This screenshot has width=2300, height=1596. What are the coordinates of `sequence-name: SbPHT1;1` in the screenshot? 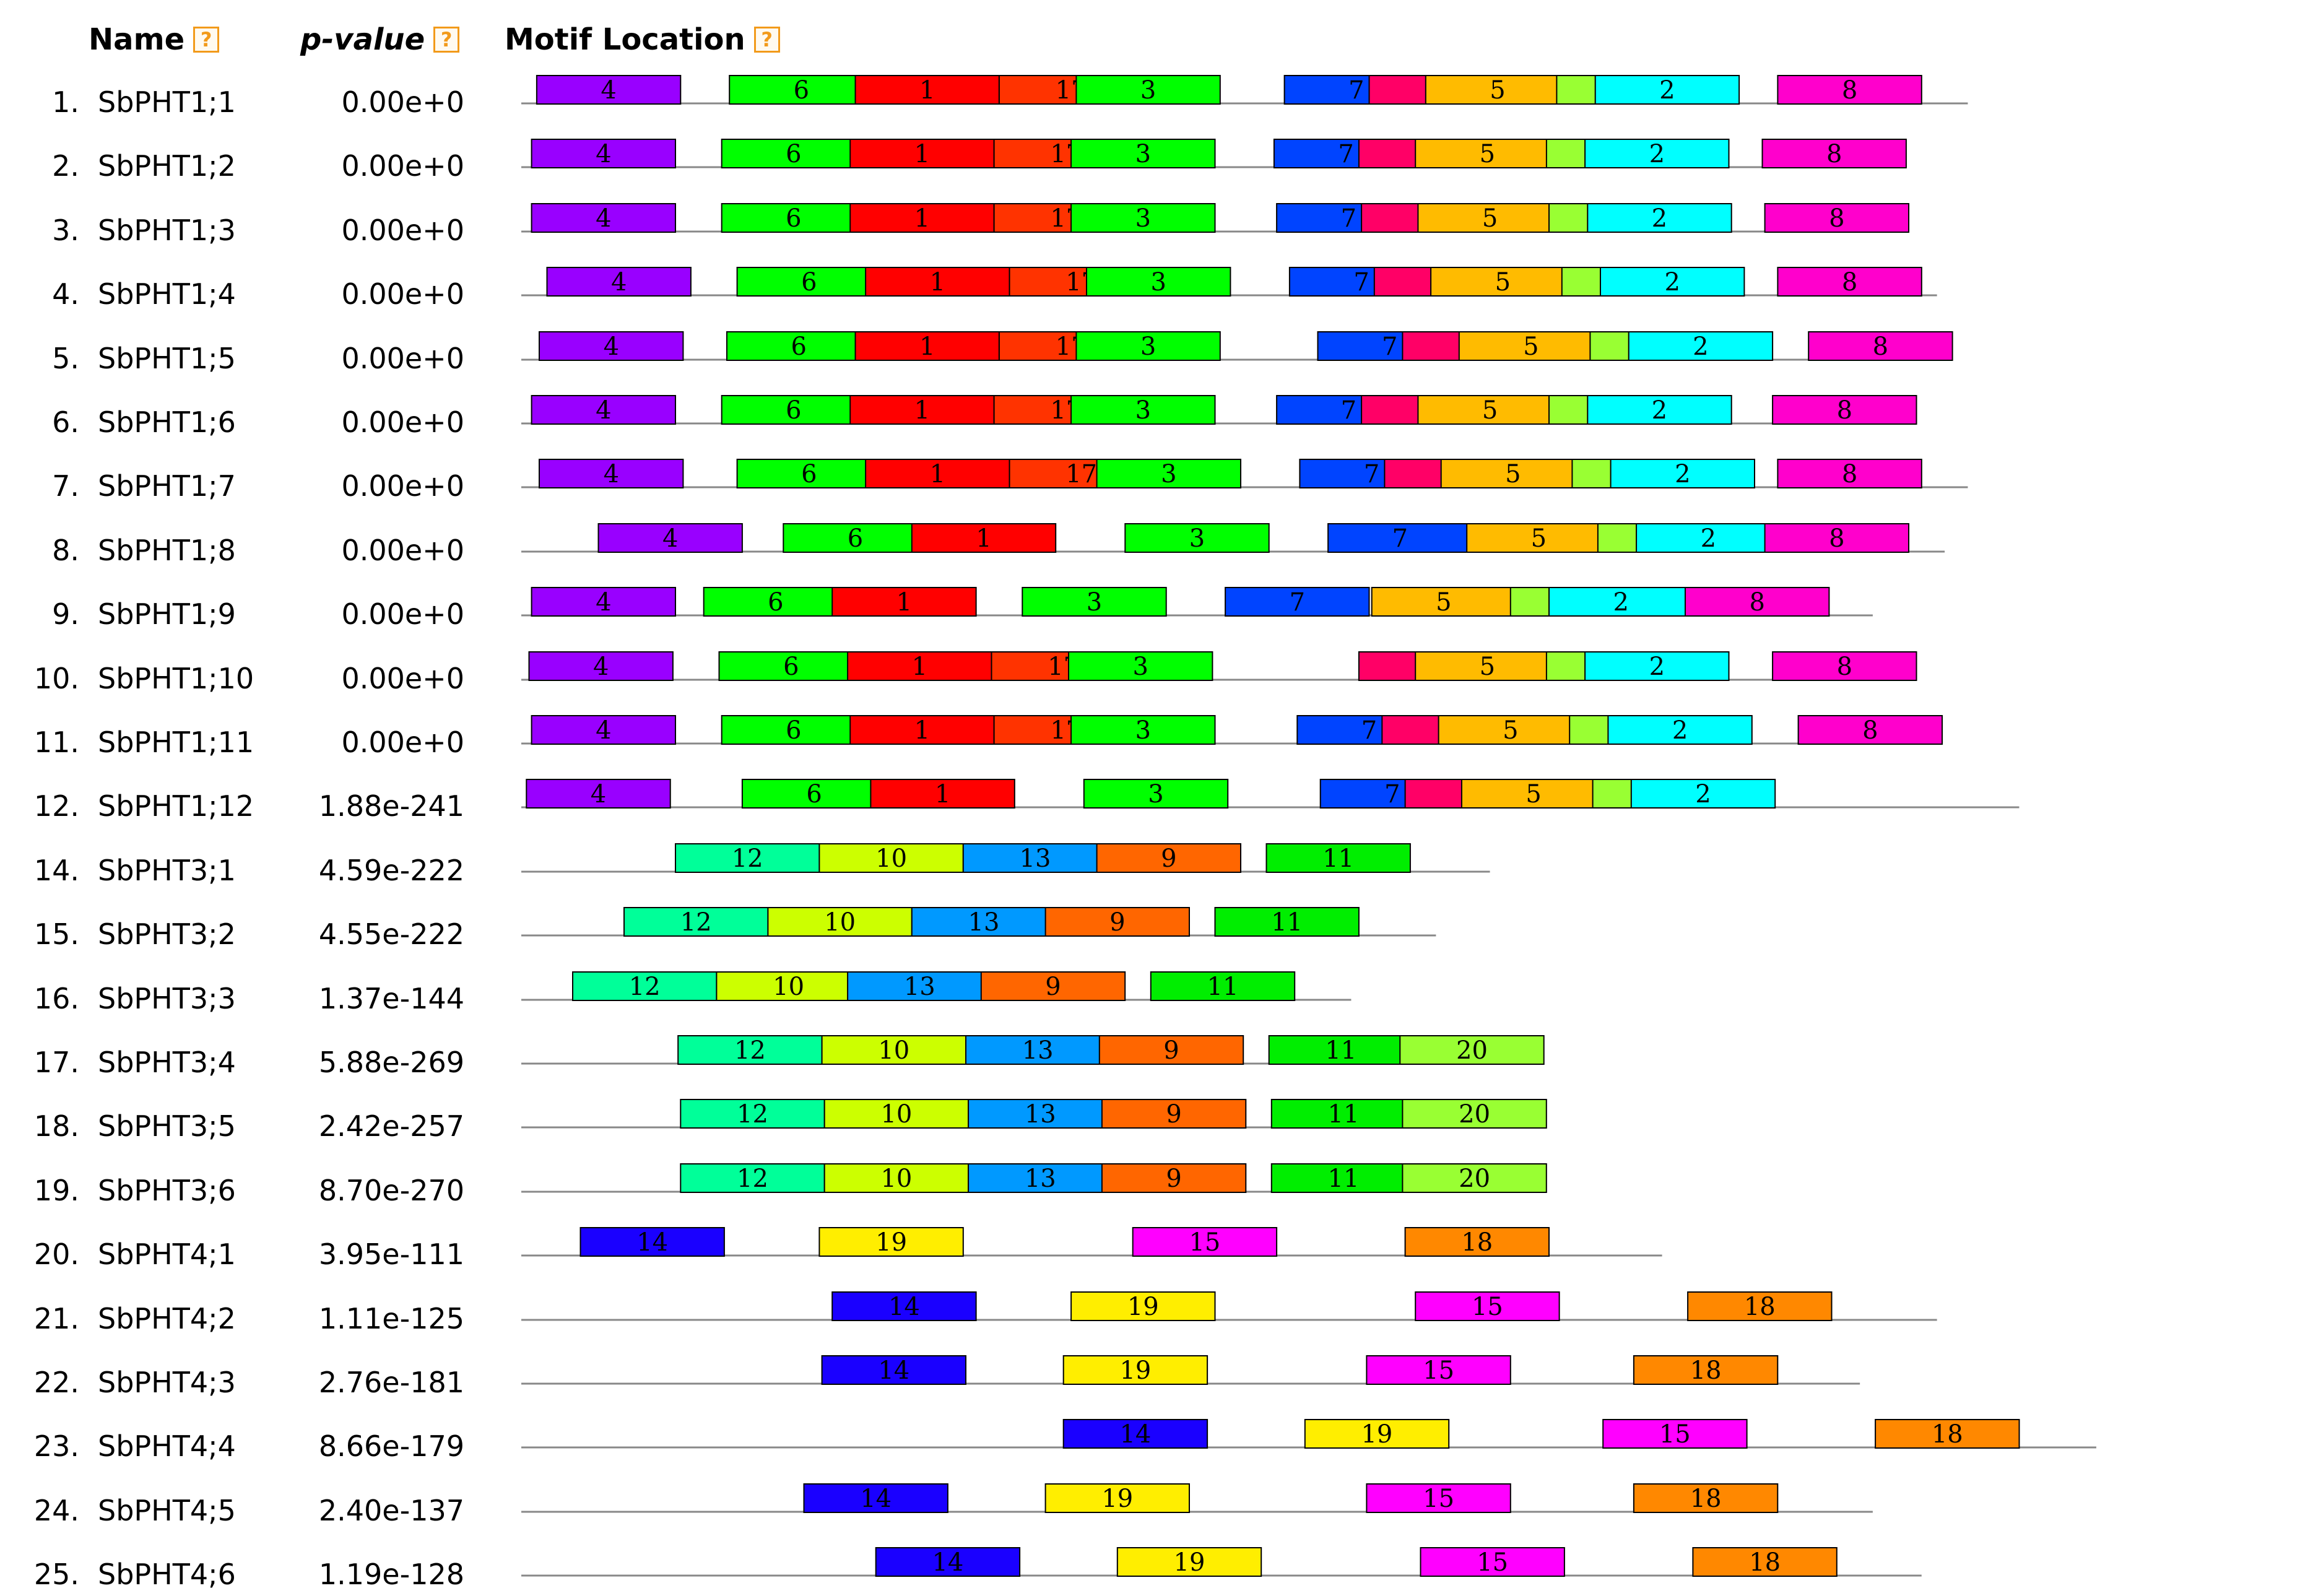 It's located at (167, 102).